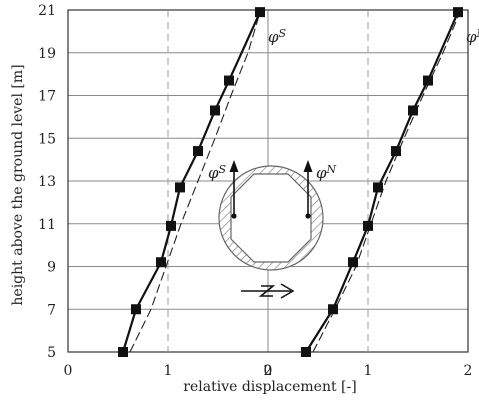  I want to click on inset-background, so click(271, 218).